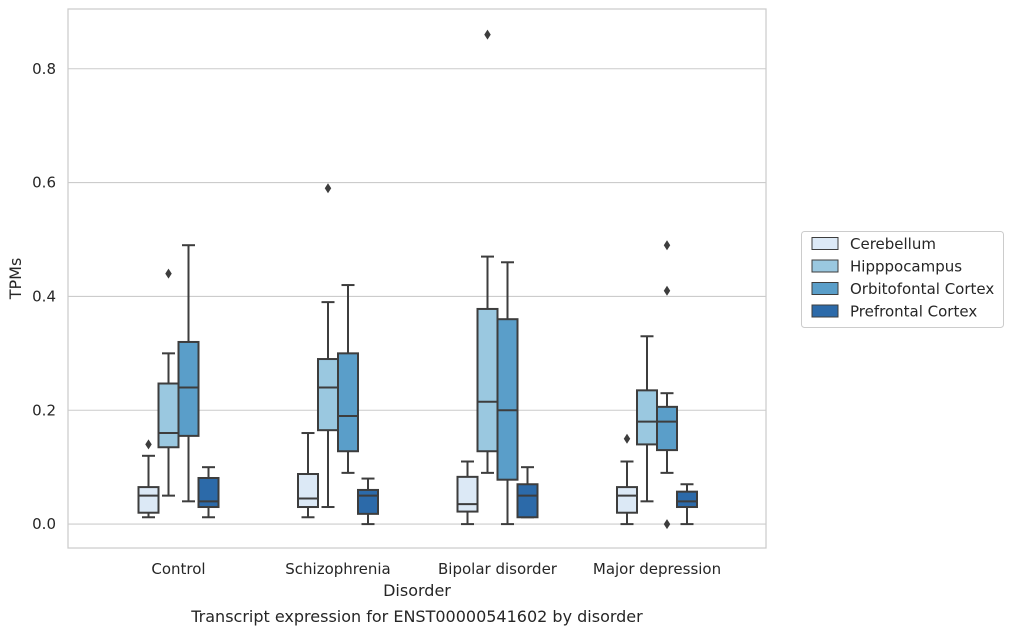 Image resolution: width=1014 pixels, height=634 pixels. I want to click on y-tick-label: 0.4, so click(44, 296).